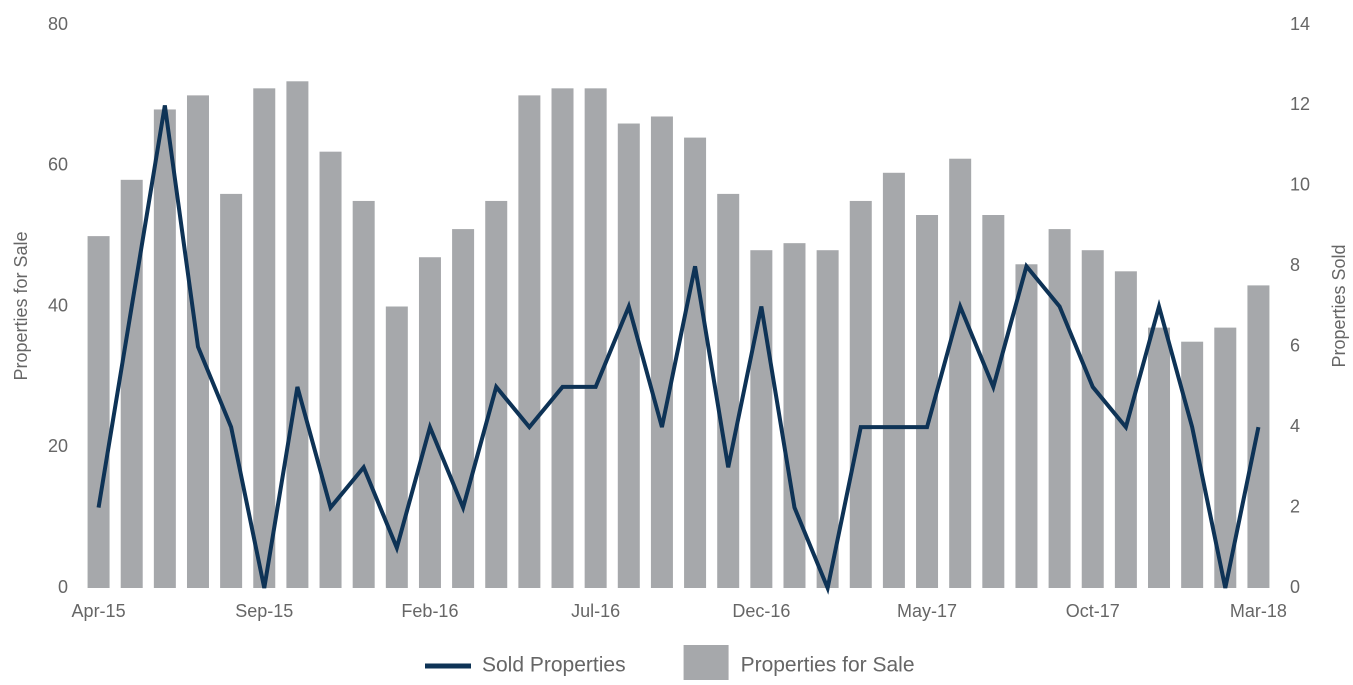  What do you see at coordinates (927, 611) in the screenshot?
I see `x-tick-label: May-17` at bounding box center [927, 611].